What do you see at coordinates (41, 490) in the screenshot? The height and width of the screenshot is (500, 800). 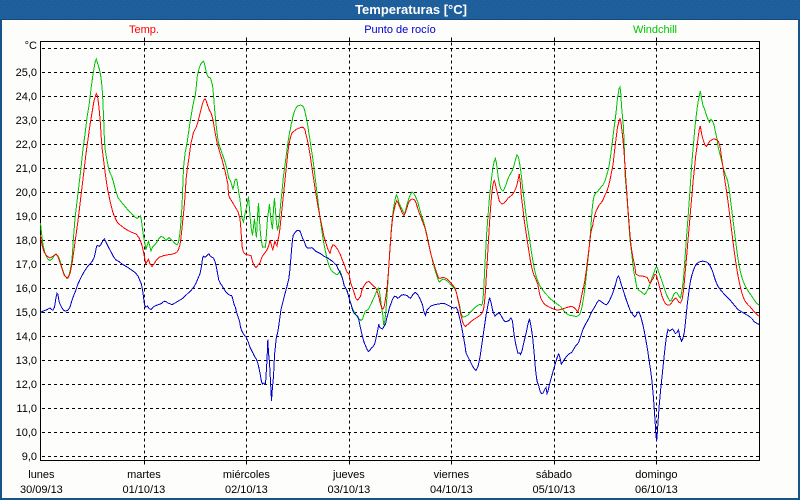 I see `svg-text: 30/09/13` at bounding box center [41, 490].